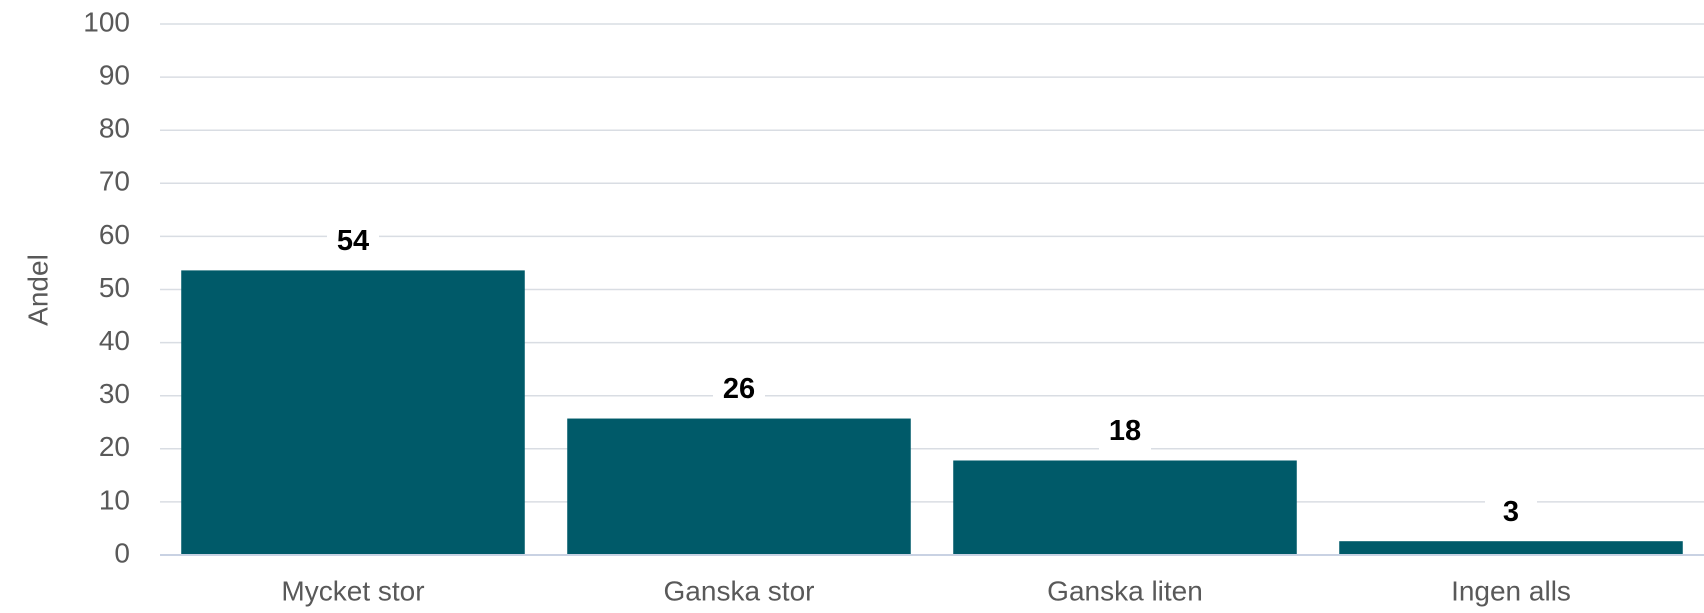 The width and height of the screenshot is (1704, 613). I want to click on data-label: 3, so click(1511, 512).